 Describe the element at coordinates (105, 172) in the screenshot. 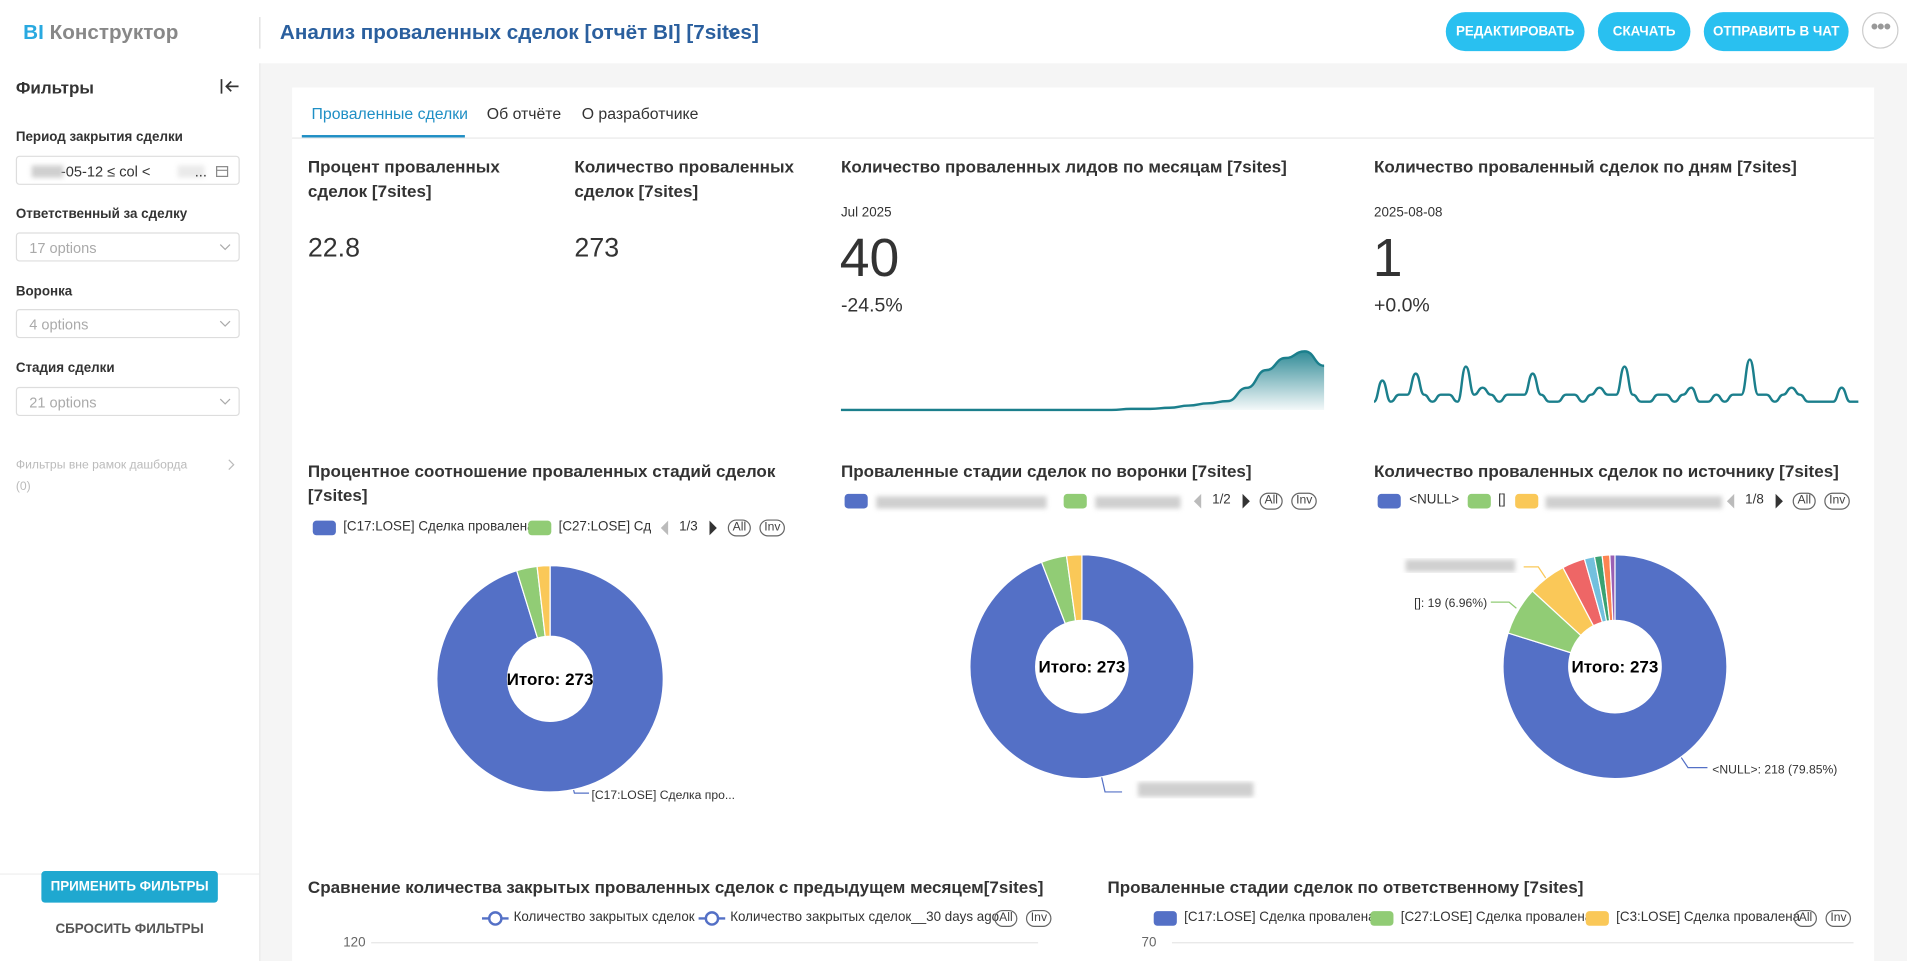

I see `filter-value: -05-12 ≤ col <` at that location.